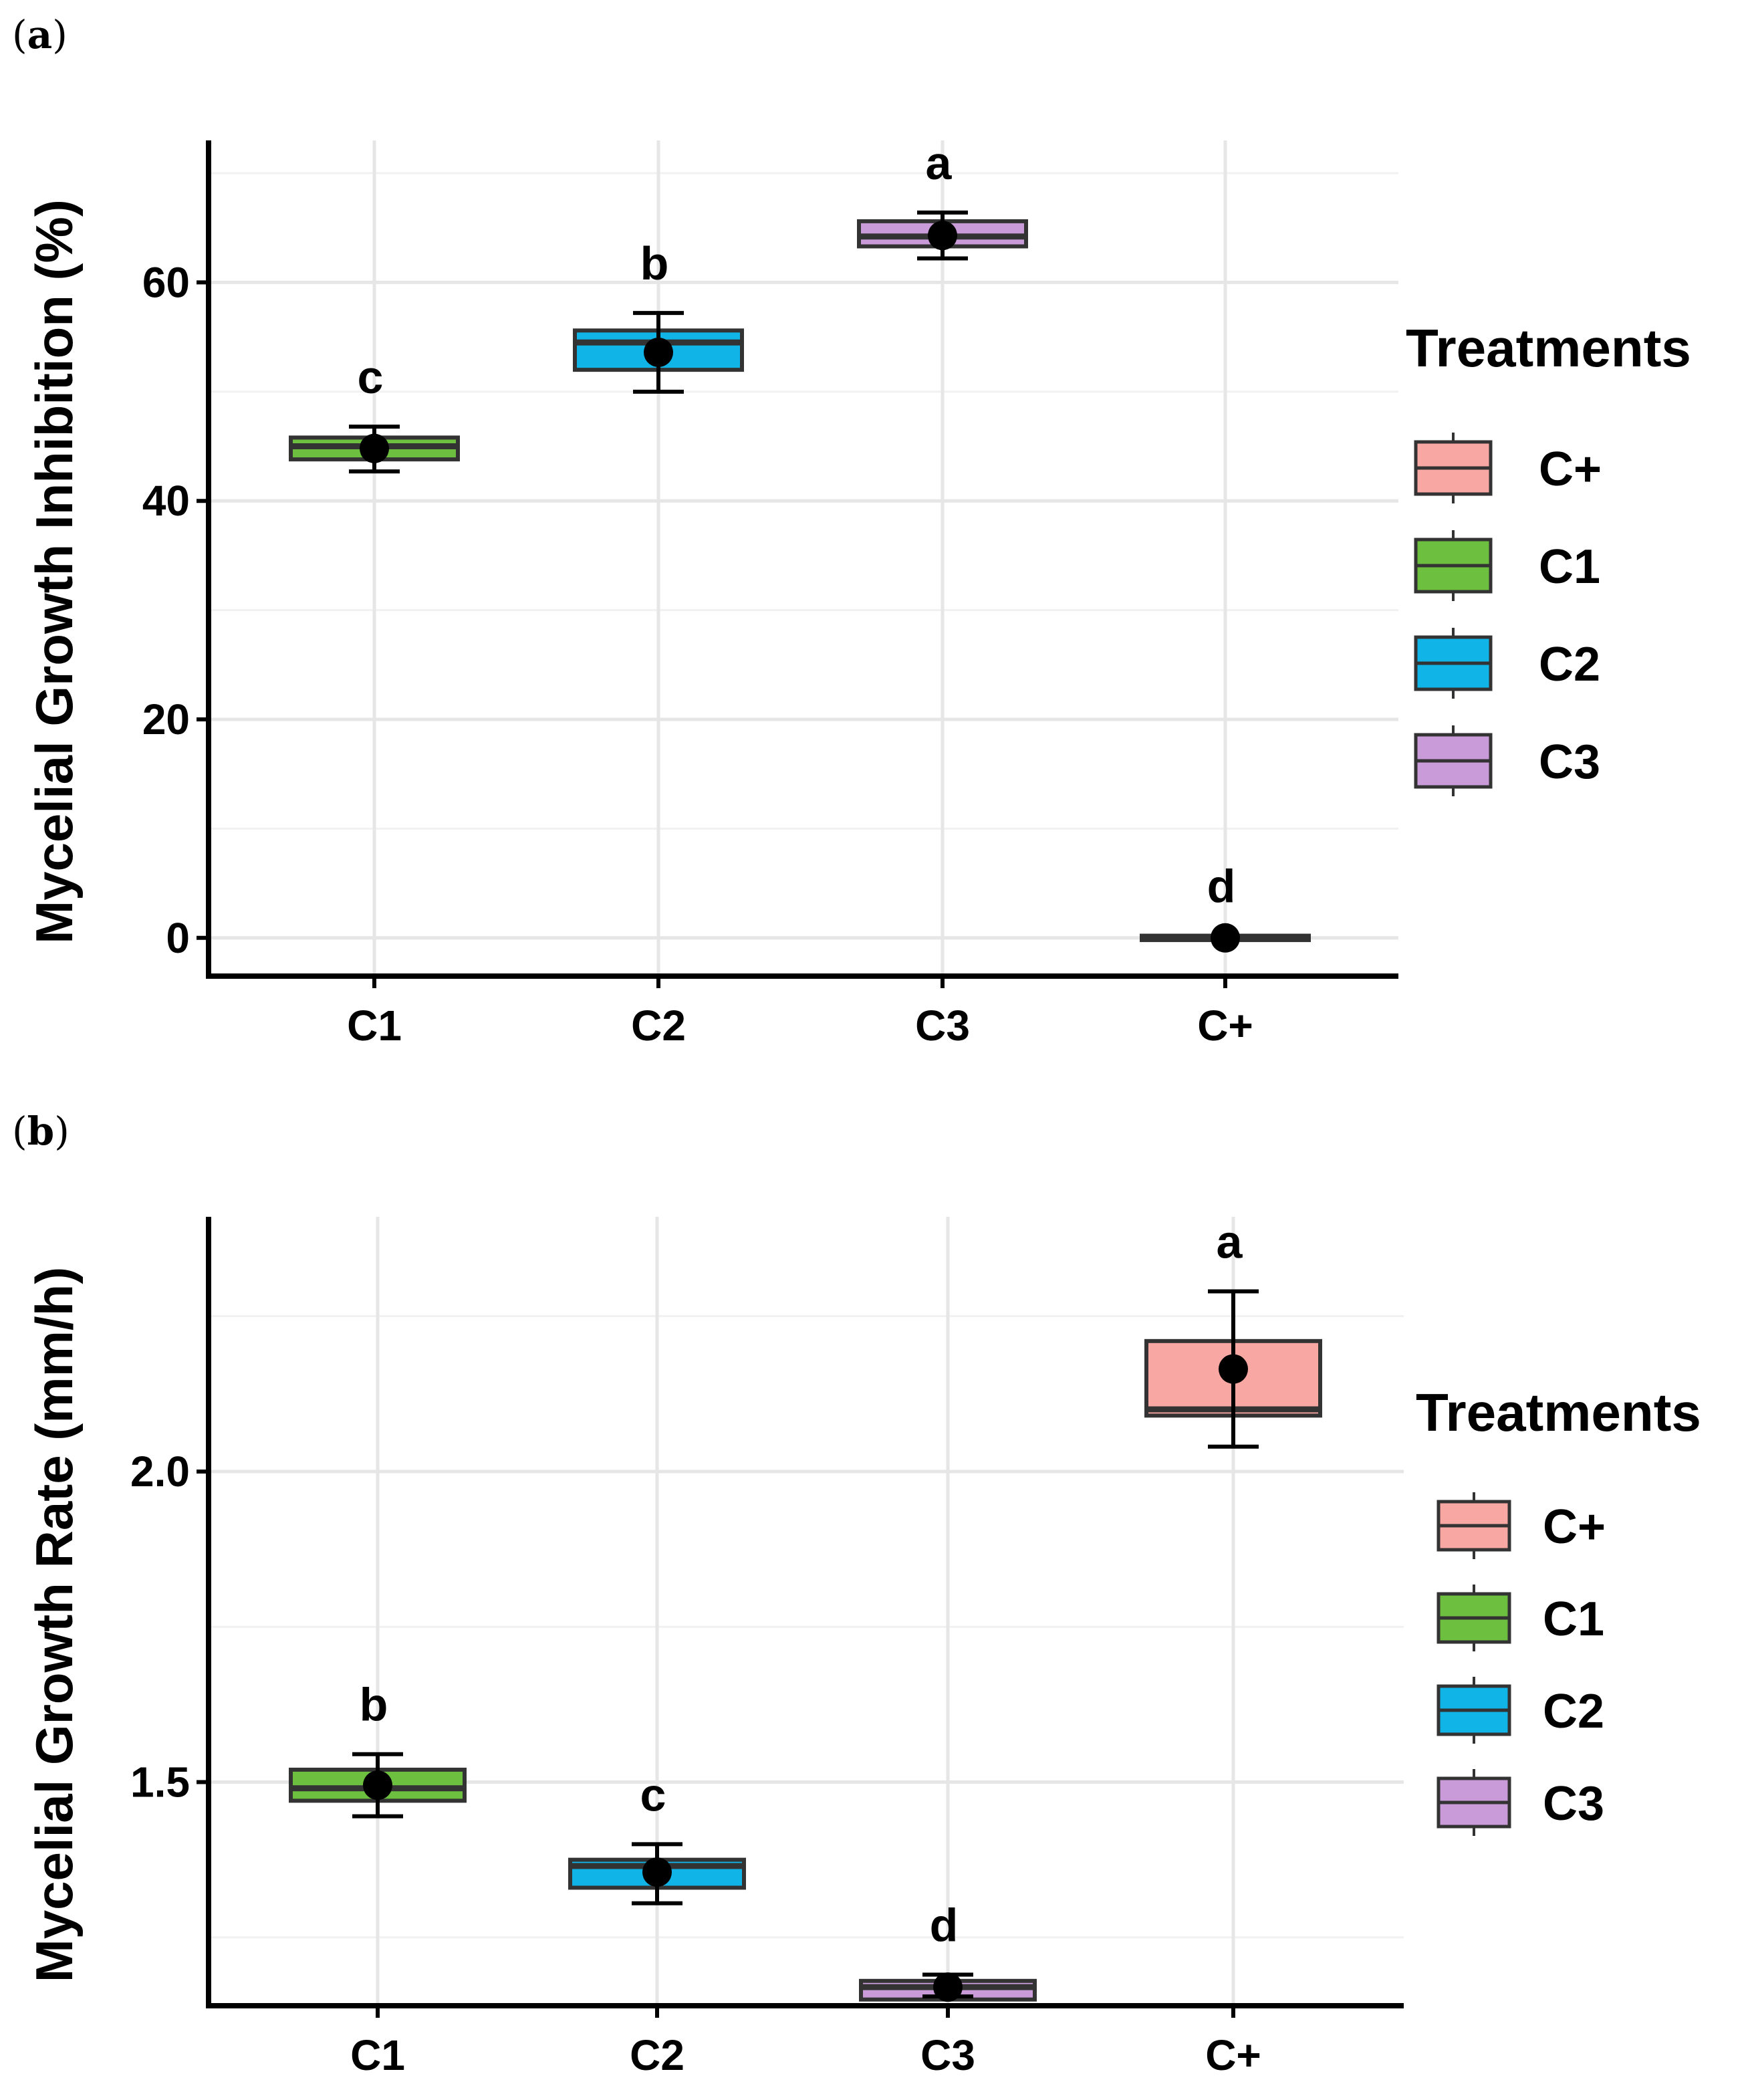 The width and height of the screenshot is (1748, 2100). I want to click on box-b-C1: b, so click(378, 1749).